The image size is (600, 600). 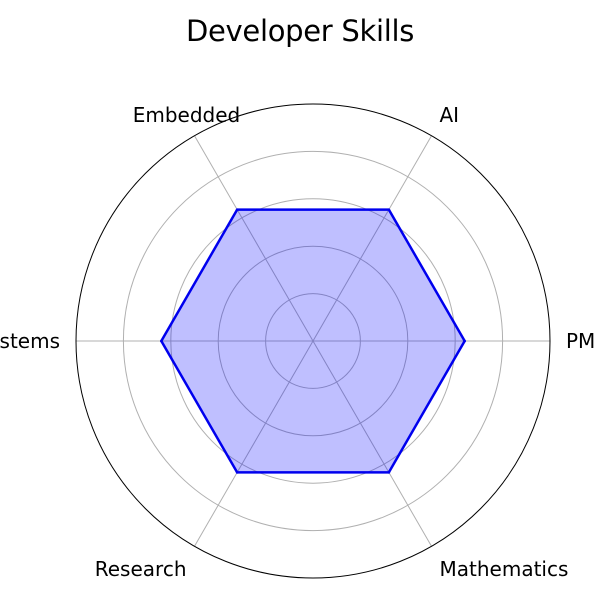 What do you see at coordinates (389, 472) in the screenshot?
I see `data-point-mathematics` at bounding box center [389, 472].